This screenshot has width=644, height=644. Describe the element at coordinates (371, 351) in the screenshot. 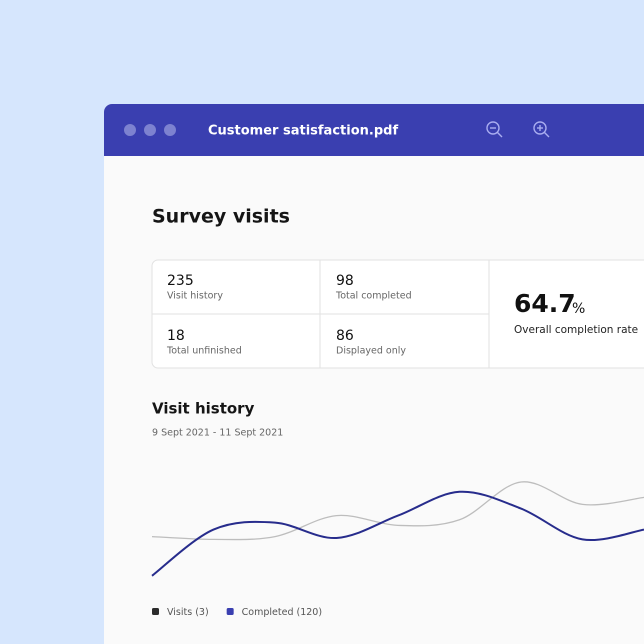

I see `stat-label: Displayed only` at that location.